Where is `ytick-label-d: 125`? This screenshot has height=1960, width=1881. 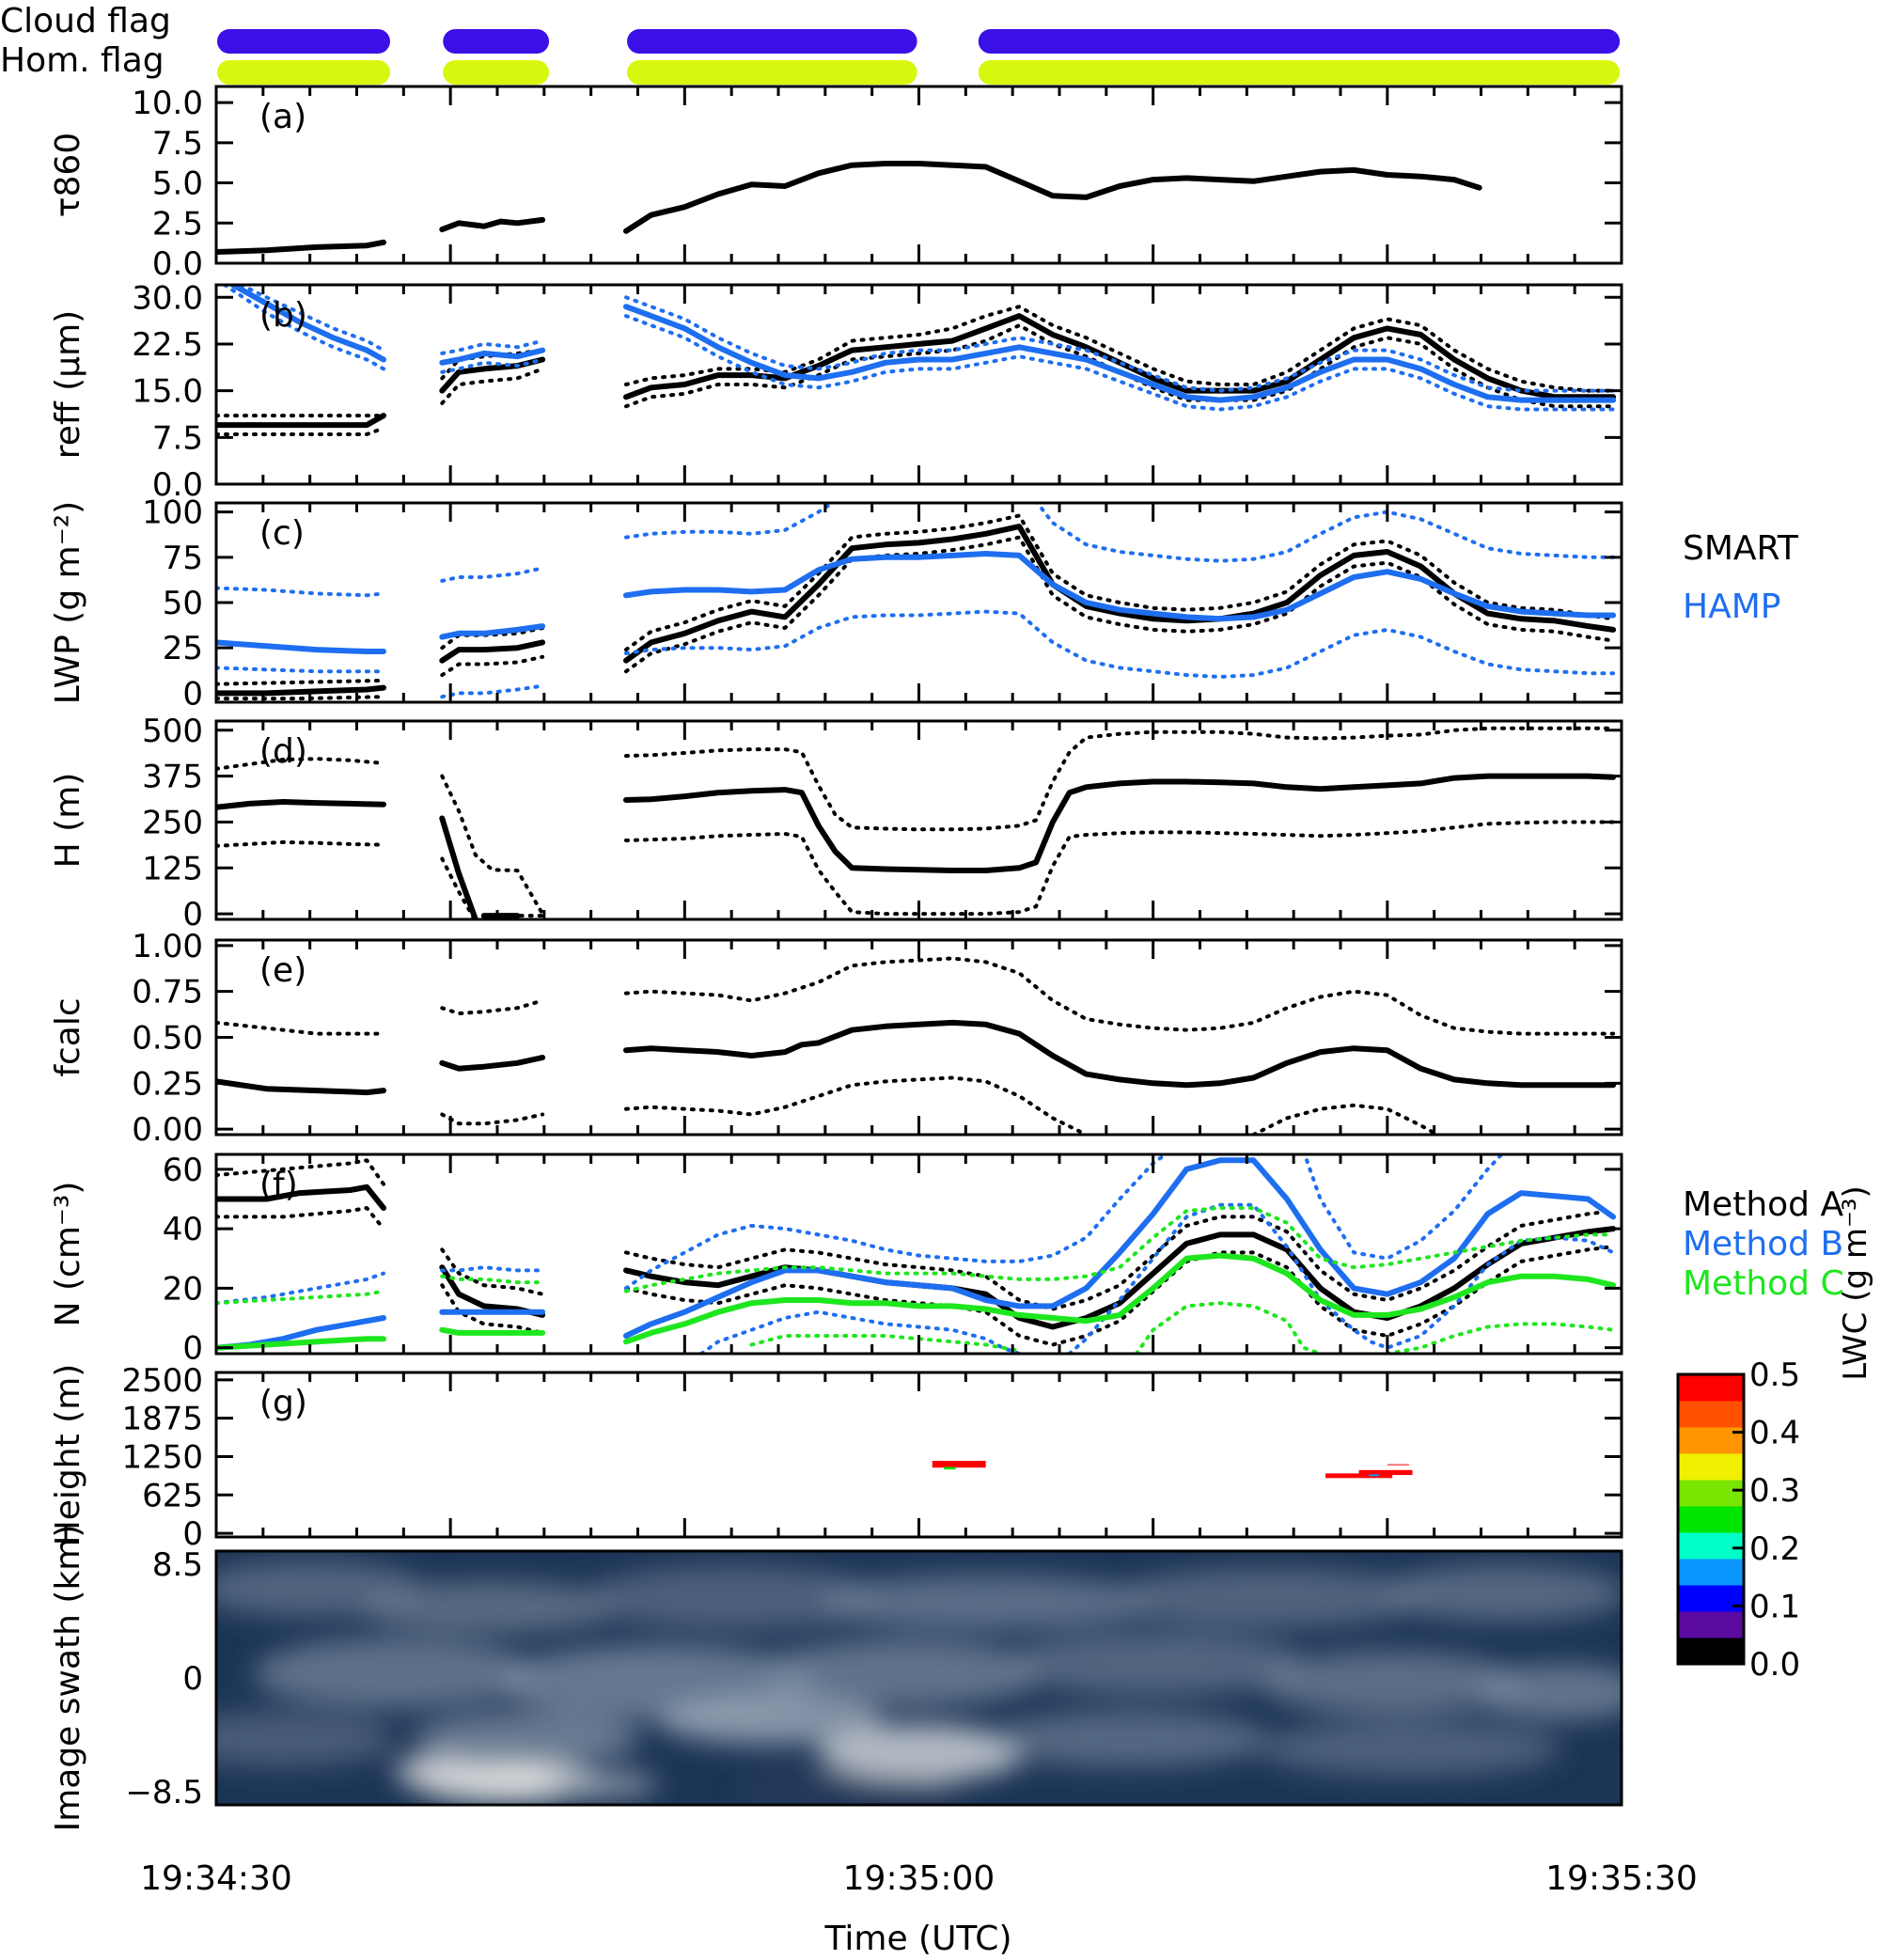
ytick-label-d: 125 is located at coordinates (172, 868).